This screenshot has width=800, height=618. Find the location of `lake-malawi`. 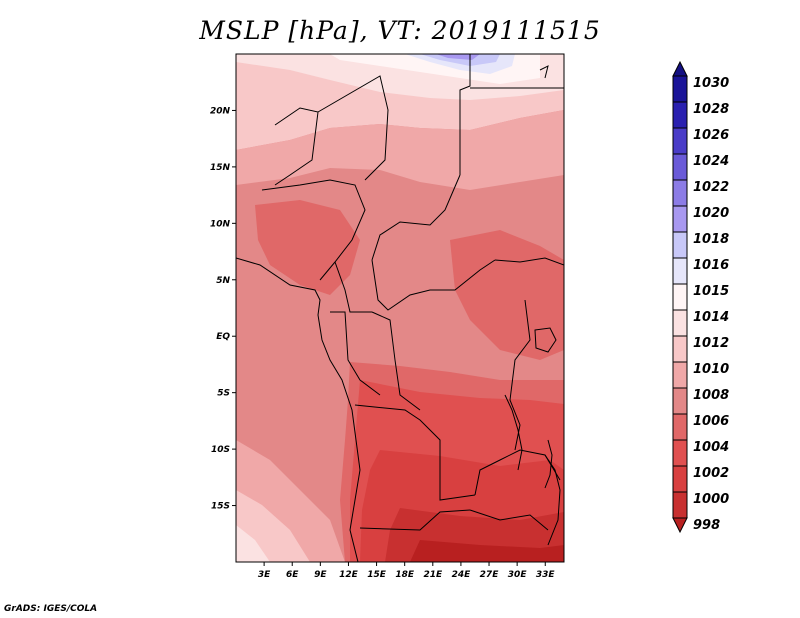

lake-malawi is located at coordinates (548, 464).